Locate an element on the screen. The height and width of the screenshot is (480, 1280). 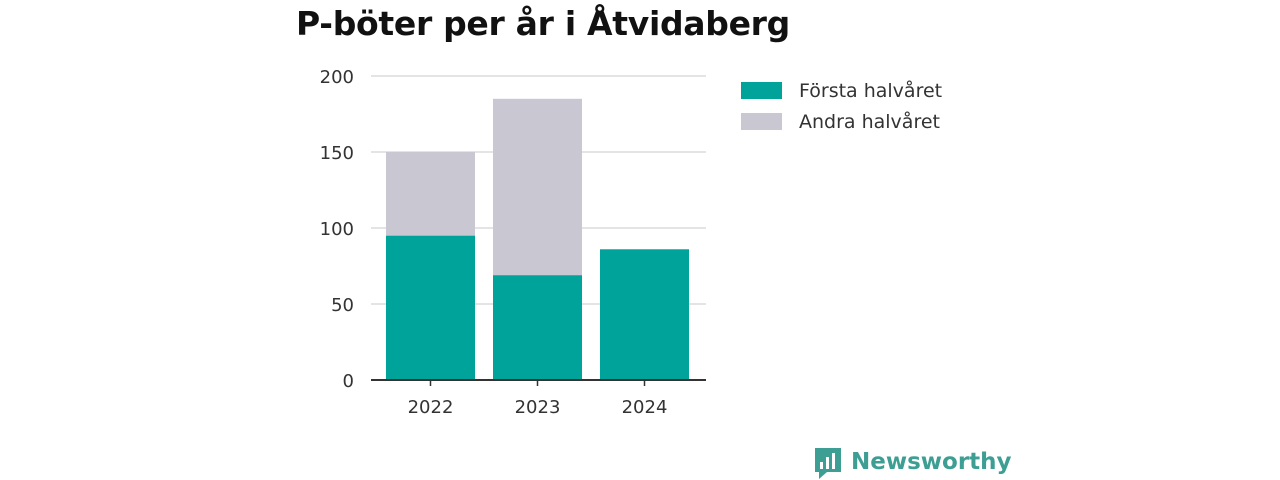
y-tick-label: 0 is located at coordinates (348, 381).